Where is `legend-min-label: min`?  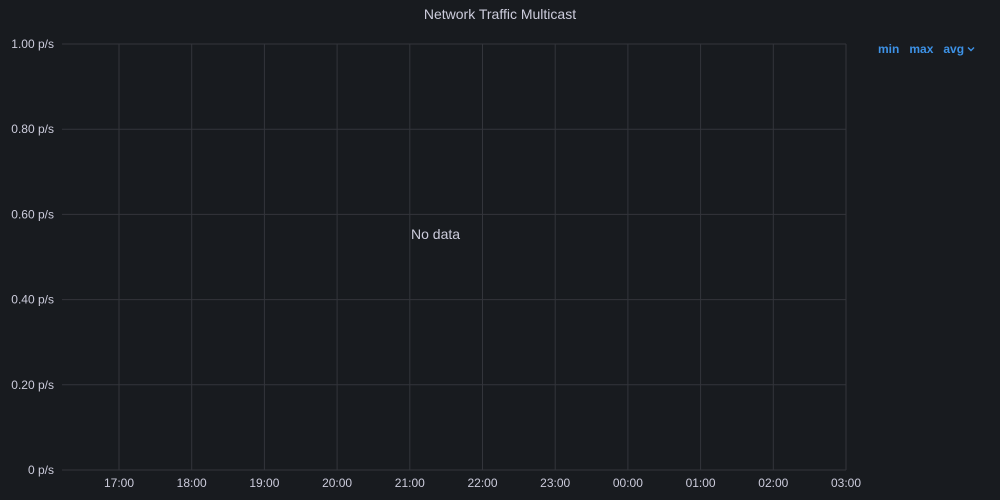 legend-min-label: min is located at coordinates (889, 49).